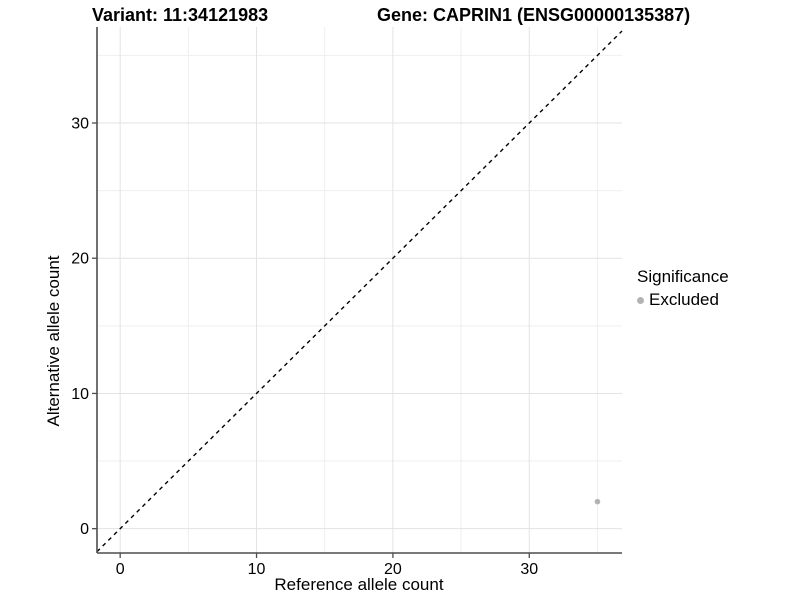  I want to click on plot-title-gene: Gene: CAPRIN1 (ENSG00000135387), so click(534, 15).